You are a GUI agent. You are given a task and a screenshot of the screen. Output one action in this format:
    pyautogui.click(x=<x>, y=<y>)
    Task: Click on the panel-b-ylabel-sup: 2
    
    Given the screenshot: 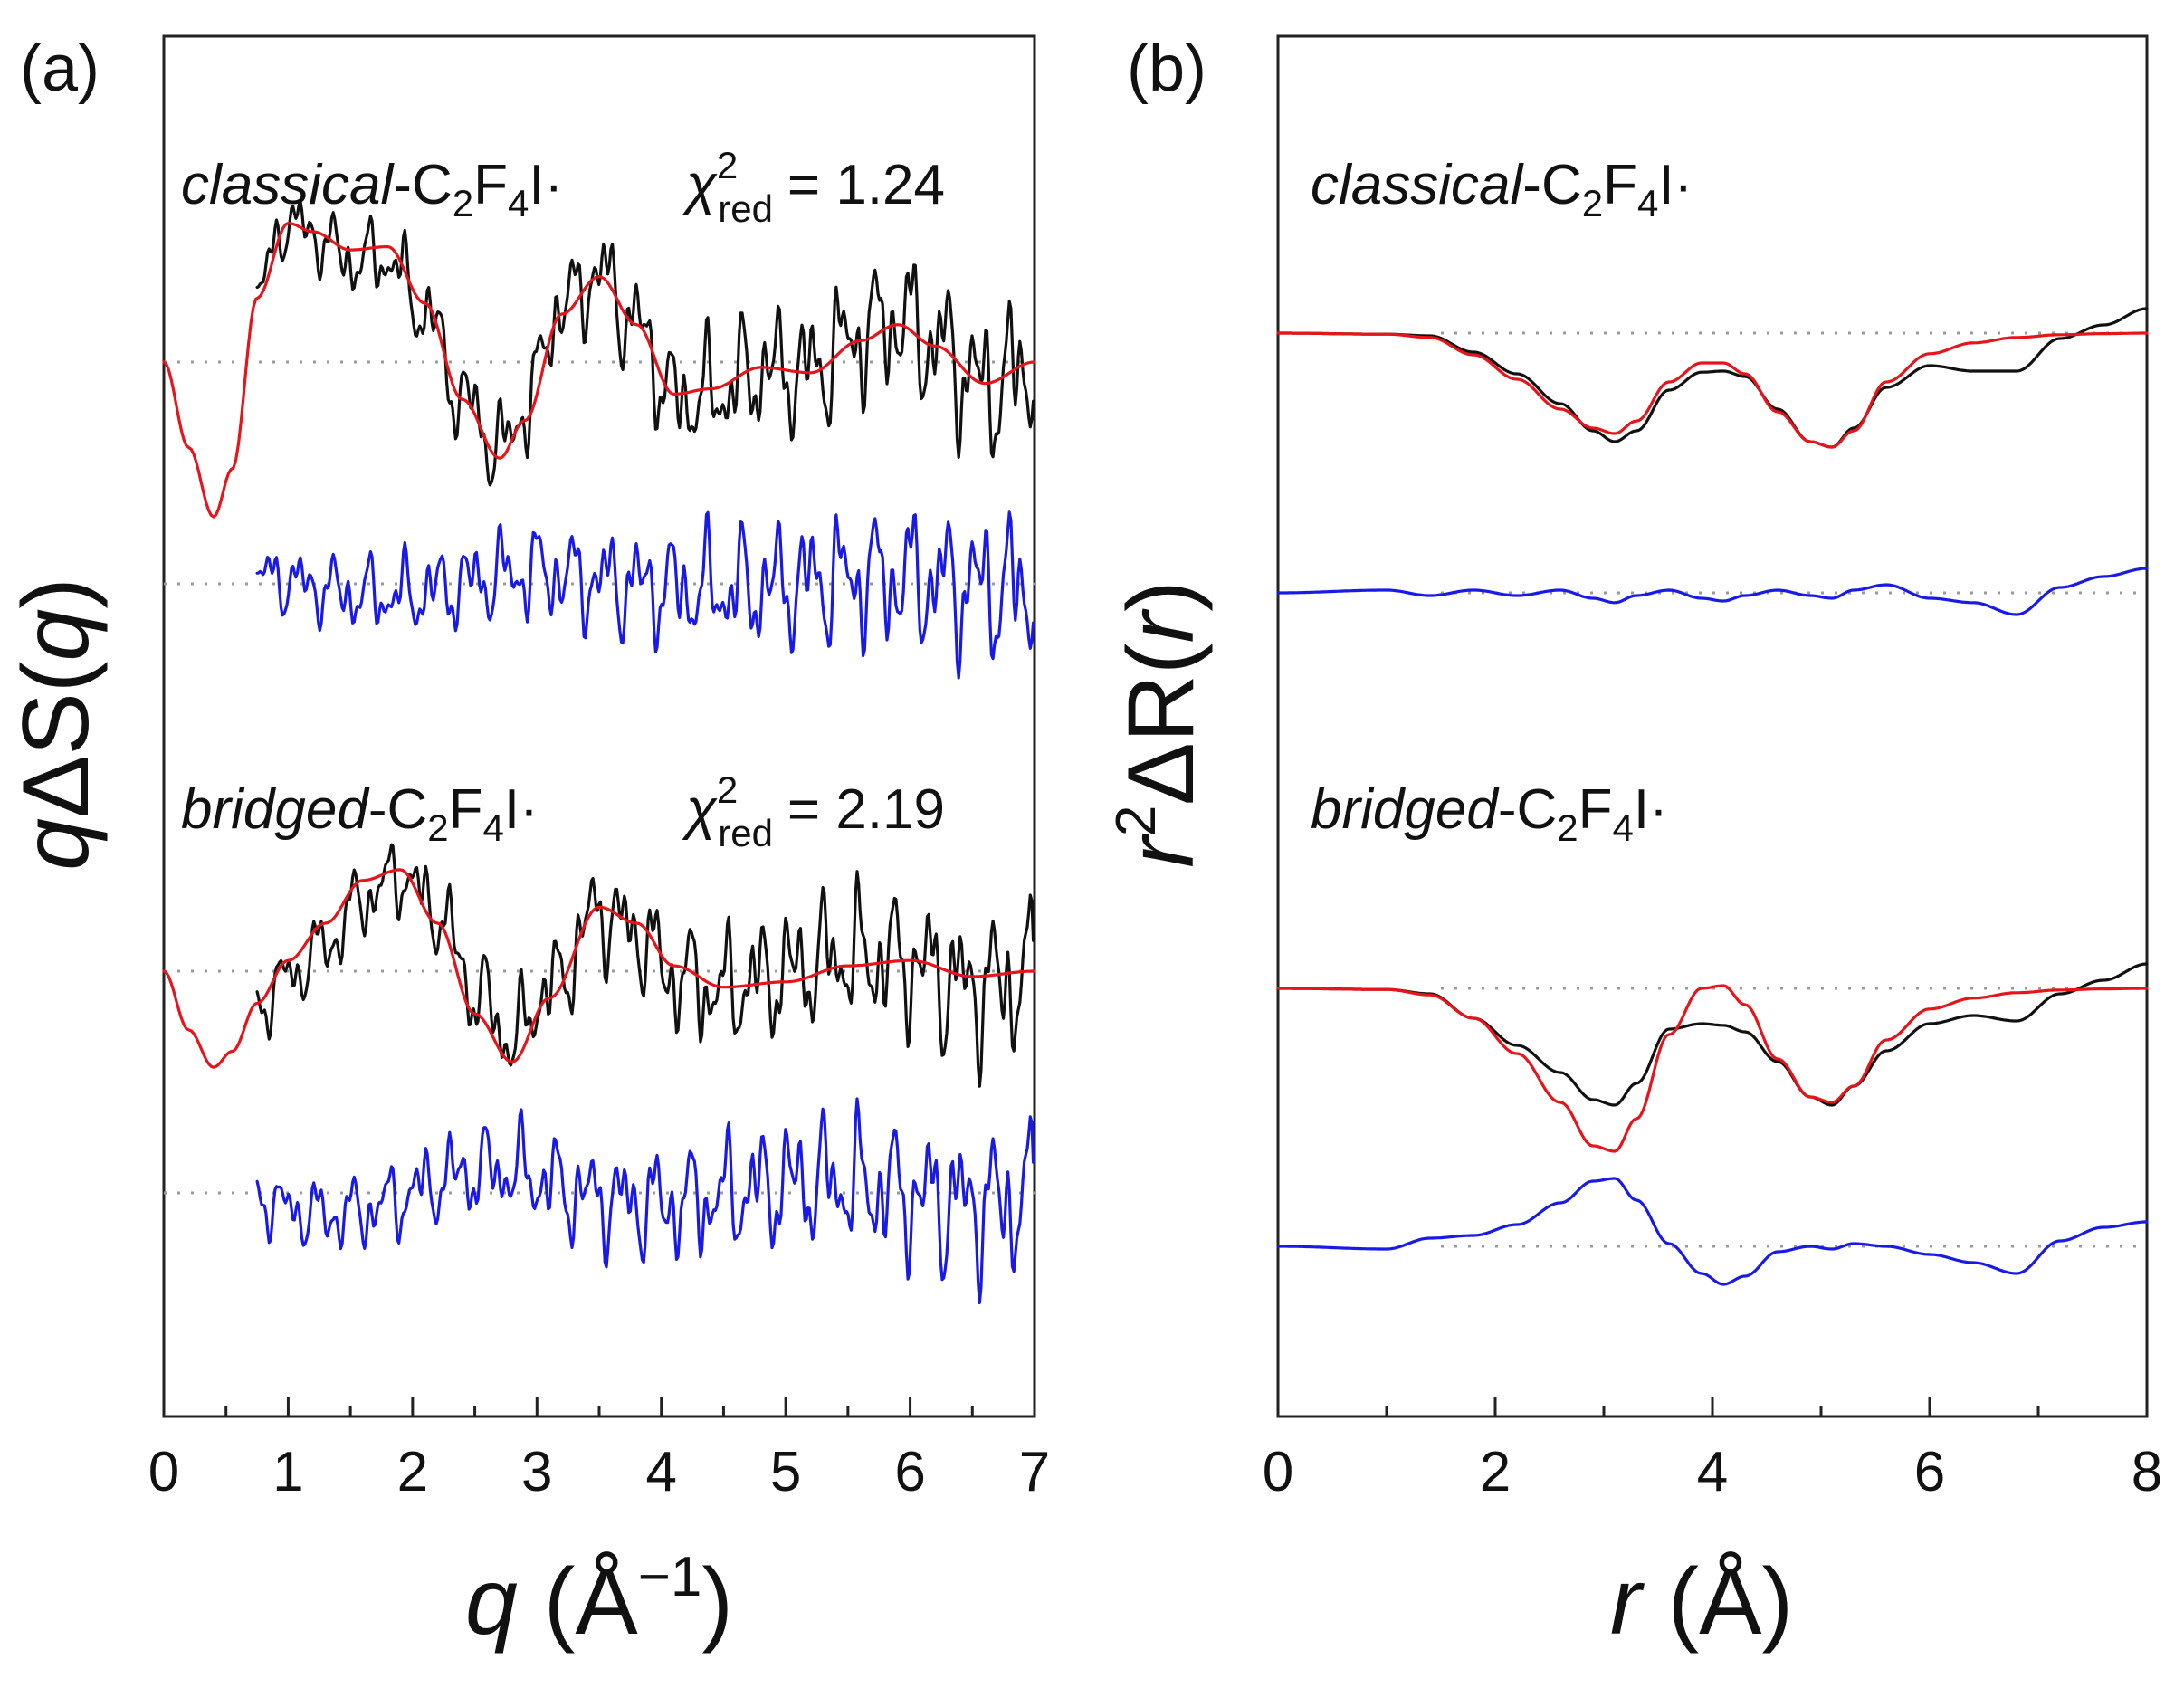 What is the action you would take?
    pyautogui.click(x=1136, y=821)
    